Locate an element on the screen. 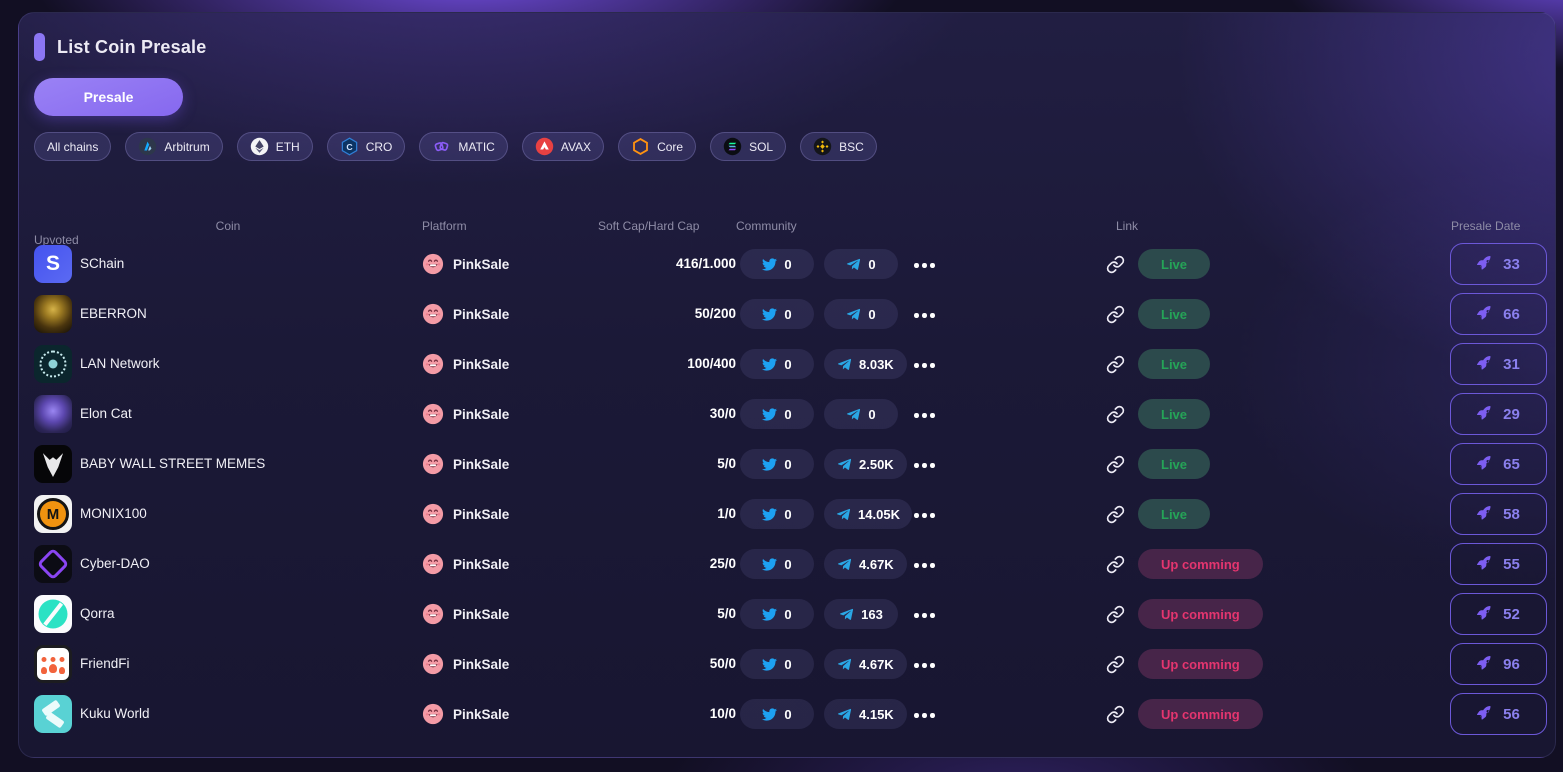 The height and width of the screenshot is (772, 1563). softcap-hardcap-value: 1/0 is located at coordinates (726, 513).